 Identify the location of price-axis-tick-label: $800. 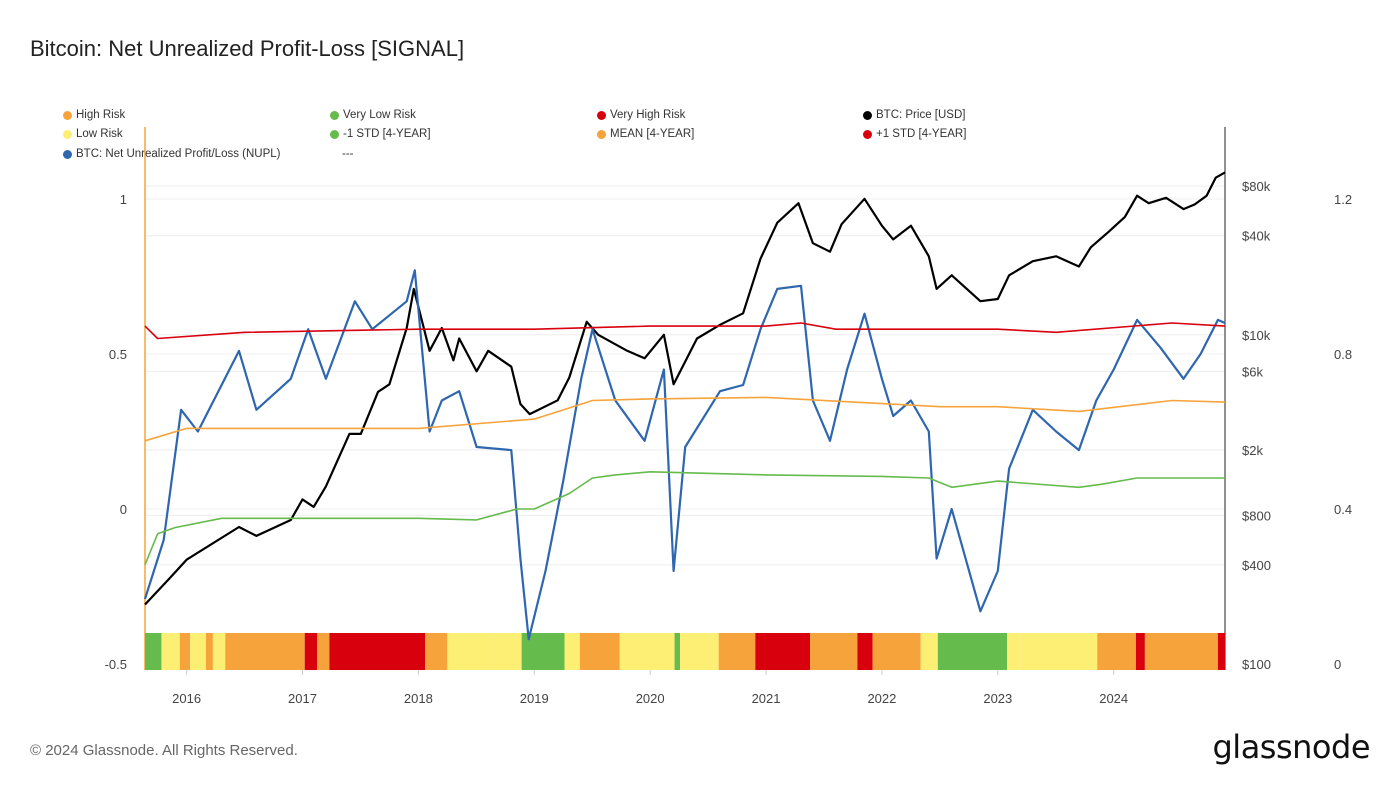
(1256, 515).